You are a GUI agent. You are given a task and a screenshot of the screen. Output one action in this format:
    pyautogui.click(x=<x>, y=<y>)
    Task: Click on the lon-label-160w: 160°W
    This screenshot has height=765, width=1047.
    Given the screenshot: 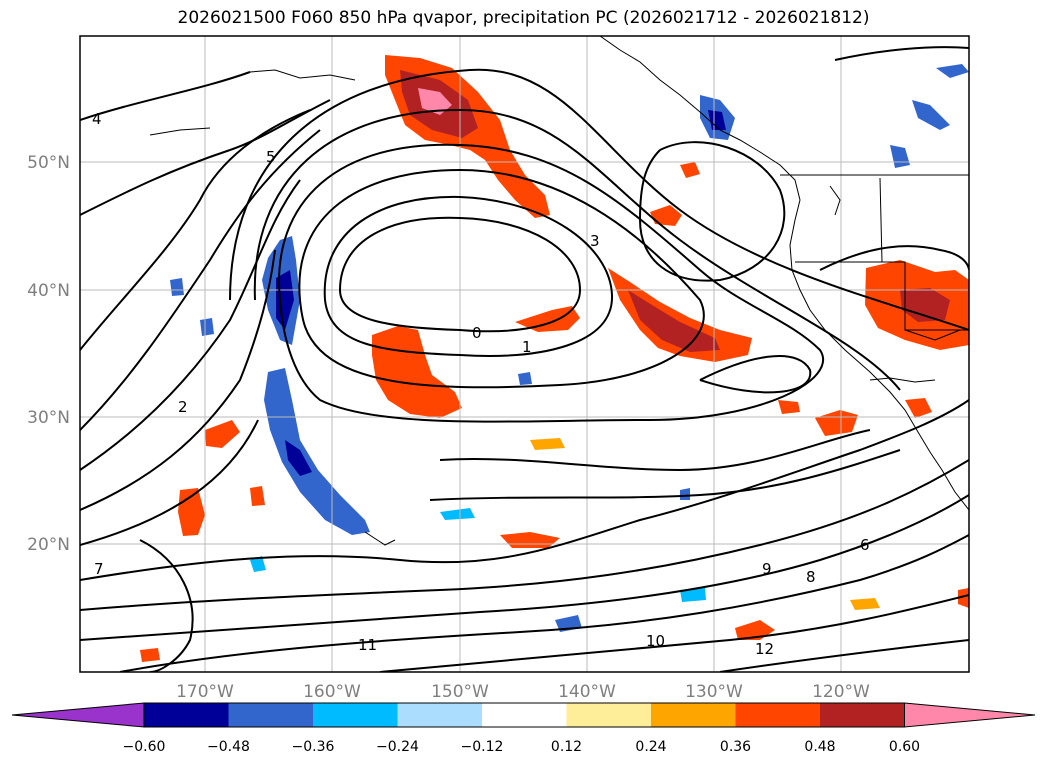 What is the action you would take?
    pyautogui.click(x=332, y=692)
    